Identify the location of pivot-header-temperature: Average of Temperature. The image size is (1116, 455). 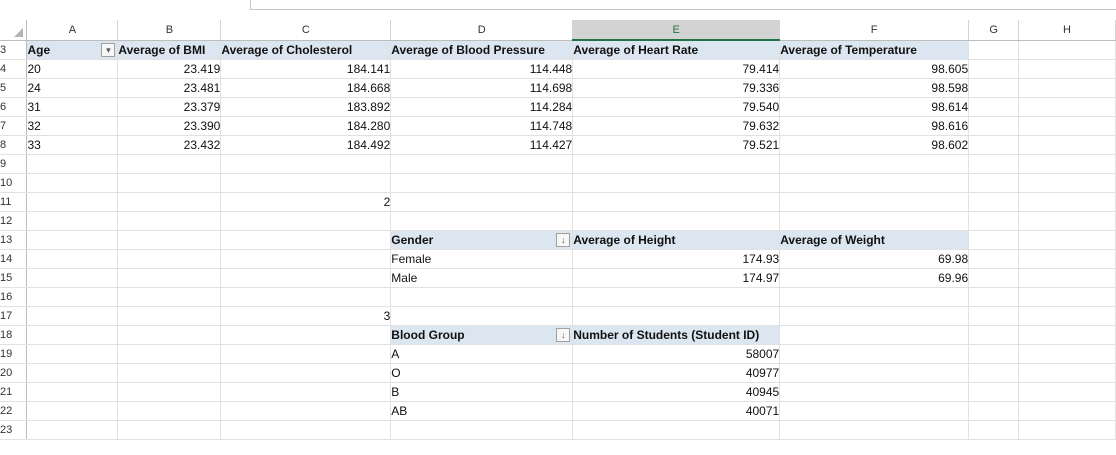
(874, 50).